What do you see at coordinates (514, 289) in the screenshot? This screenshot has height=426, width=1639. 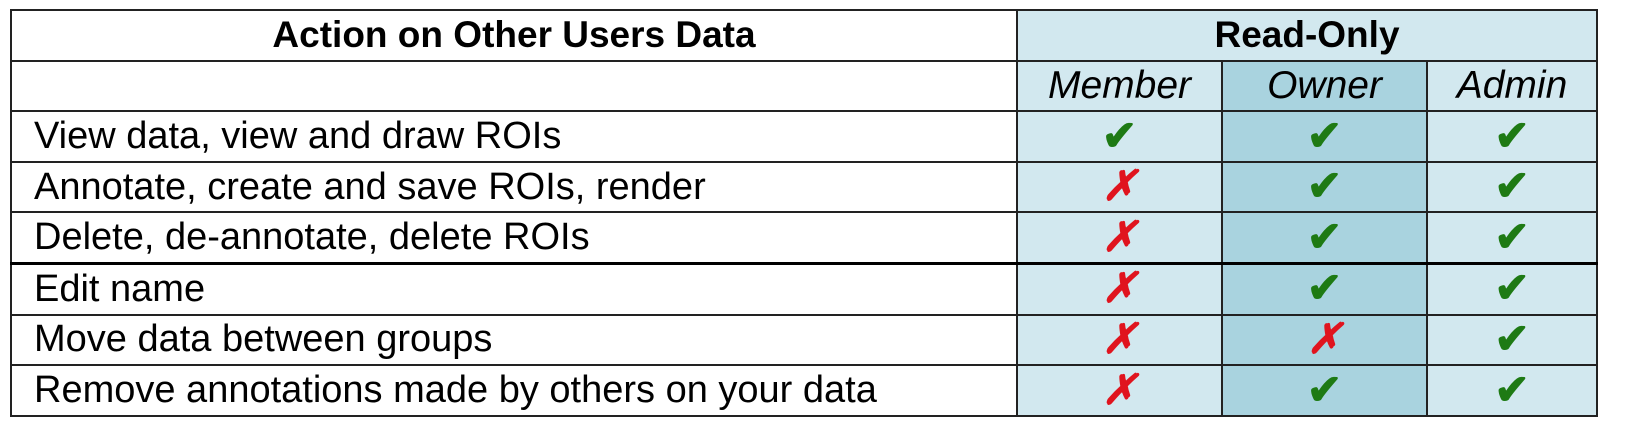 I see `action-label: Edit name` at bounding box center [514, 289].